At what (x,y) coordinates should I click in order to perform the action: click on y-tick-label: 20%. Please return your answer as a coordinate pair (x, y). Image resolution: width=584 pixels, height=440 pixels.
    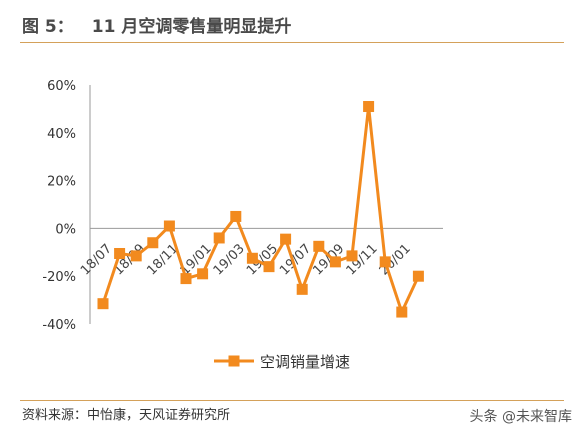
    Looking at the image, I should click on (61, 182).